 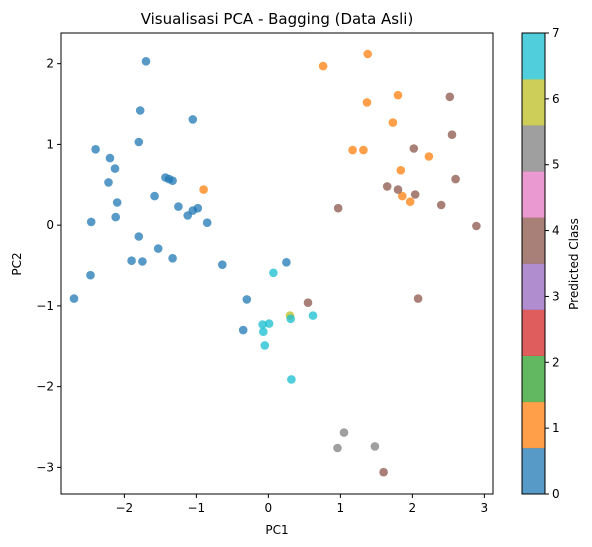 What do you see at coordinates (556, 494) in the screenshot?
I see `colorbar-tick-label: 0` at bounding box center [556, 494].